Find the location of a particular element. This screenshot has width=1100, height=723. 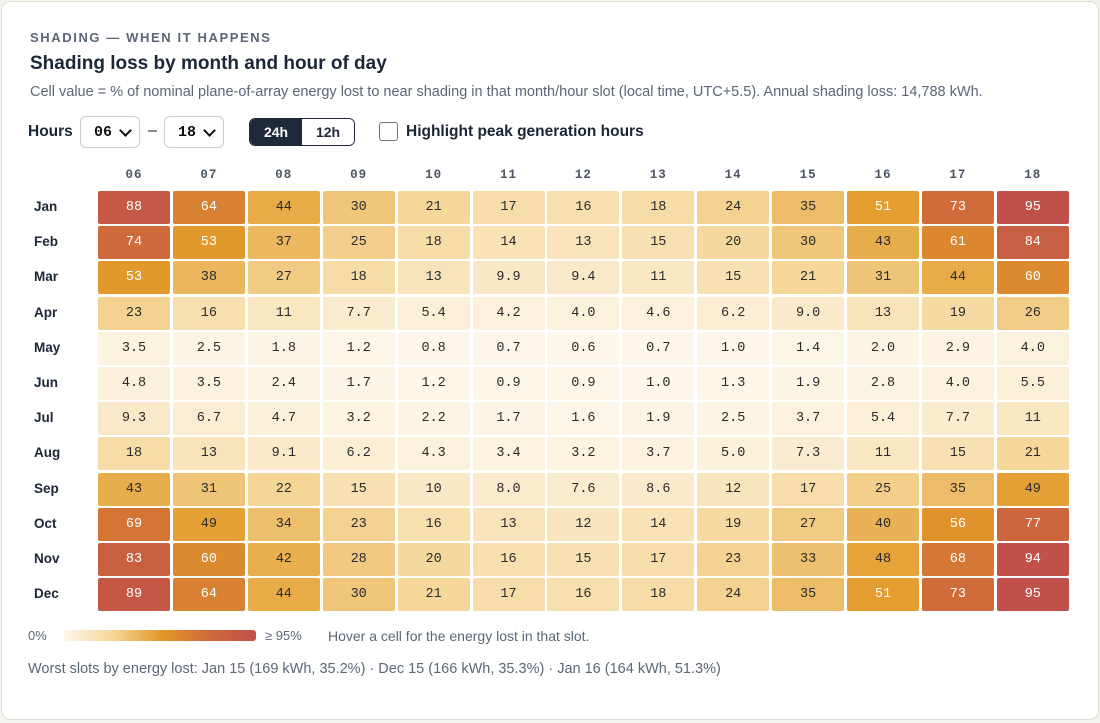

hour-to-select: 18 is located at coordinates (194, 132).